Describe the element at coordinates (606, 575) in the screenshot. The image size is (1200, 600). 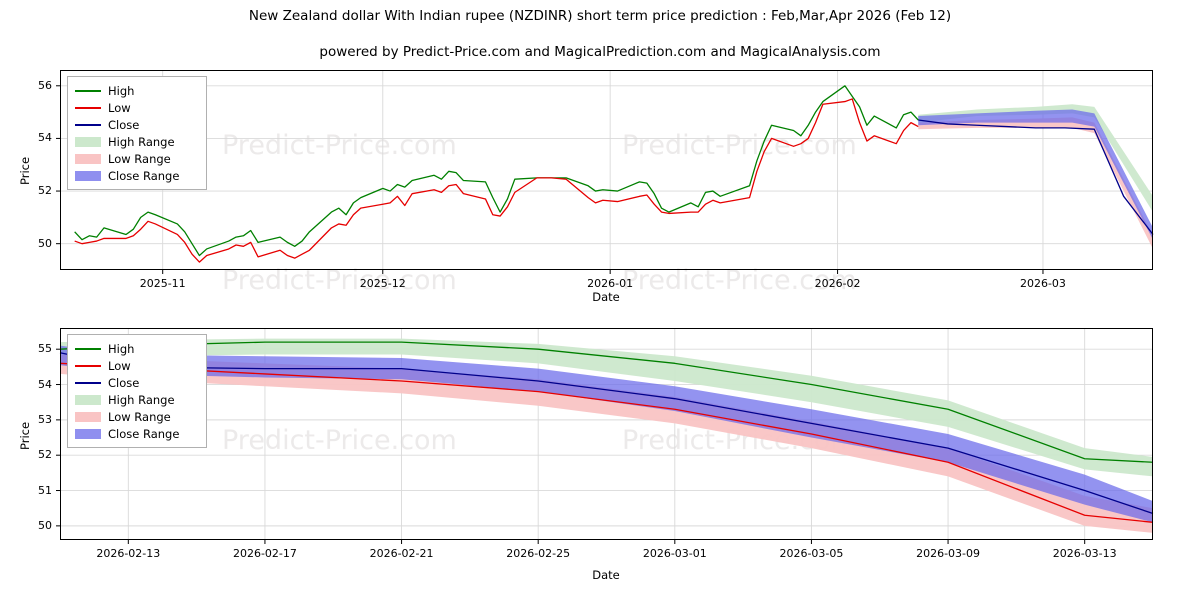
I see `bottom-x-axis-label: Date` at that location.